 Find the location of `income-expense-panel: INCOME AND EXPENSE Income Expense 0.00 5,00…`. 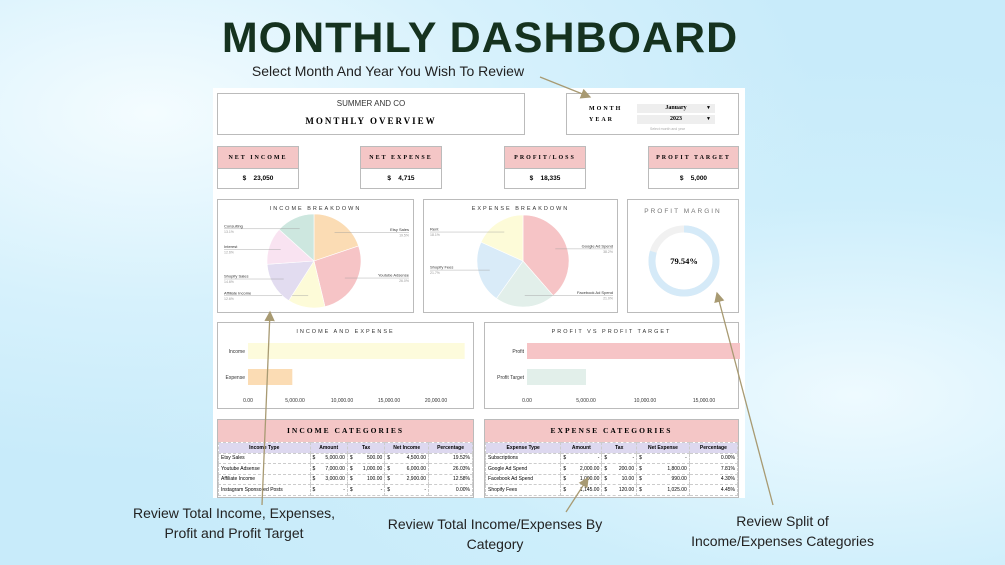

income-expense-panel: INCOME AND EXPENSE Income Expense 0.00 5,00… is located at coordinates (345, 365).